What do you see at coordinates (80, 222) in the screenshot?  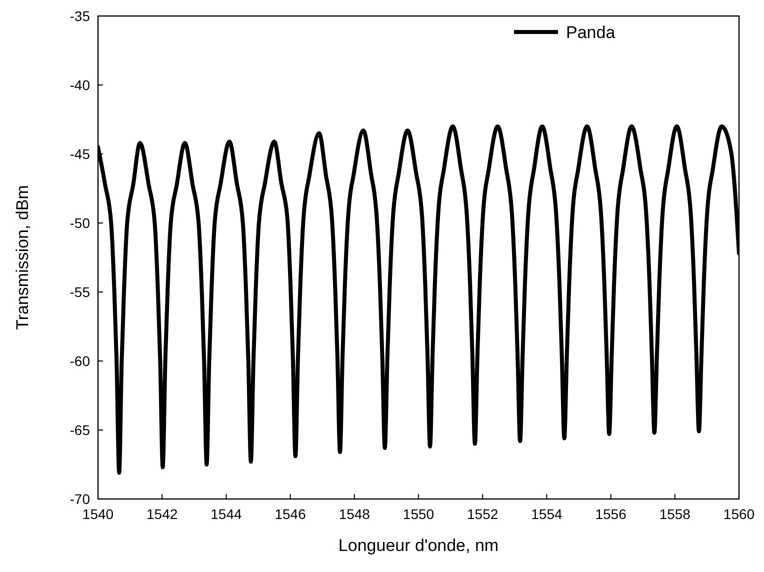 I see `y-tick-label: -50` at bounding box center [80, 222].